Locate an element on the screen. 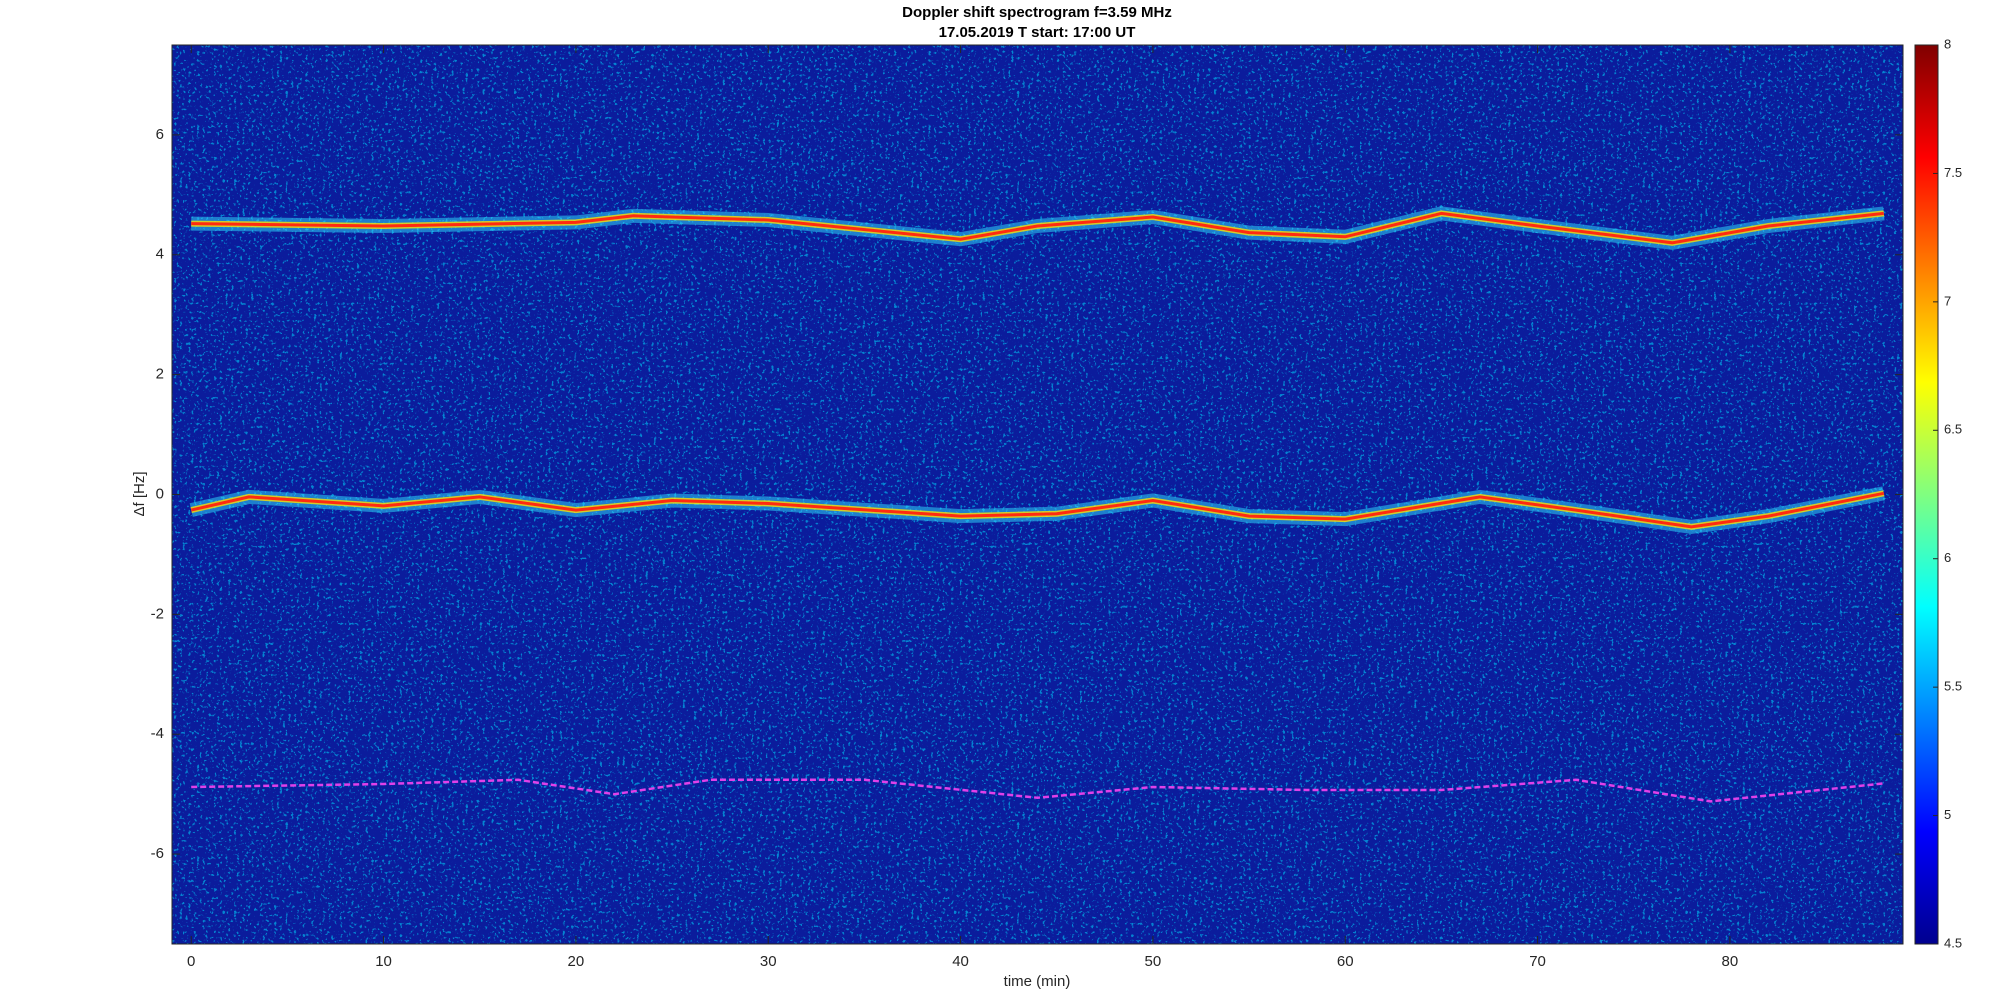 The image size is (2000, 1003). chart-title: Doppler shift spectrogram f=3.59 MHz is located at coordinates (1037, 12).